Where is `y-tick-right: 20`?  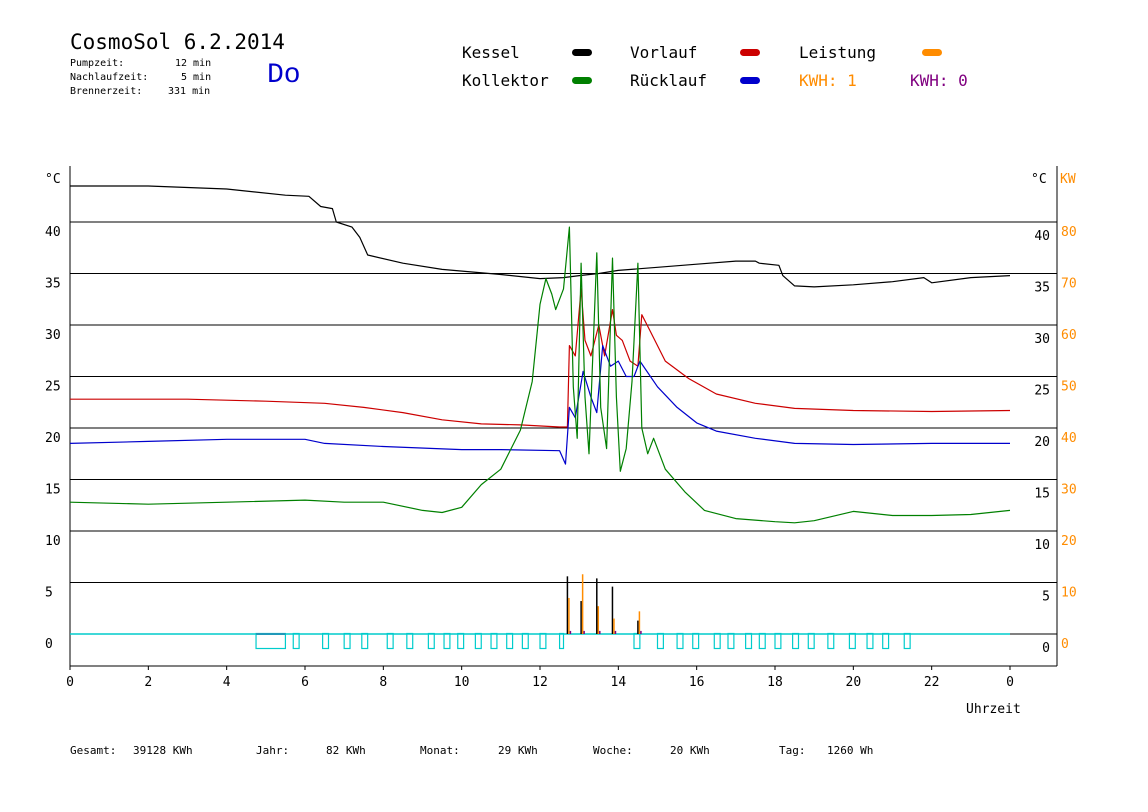 y-tick-right: 20 is located at coordinates (1042, 442).